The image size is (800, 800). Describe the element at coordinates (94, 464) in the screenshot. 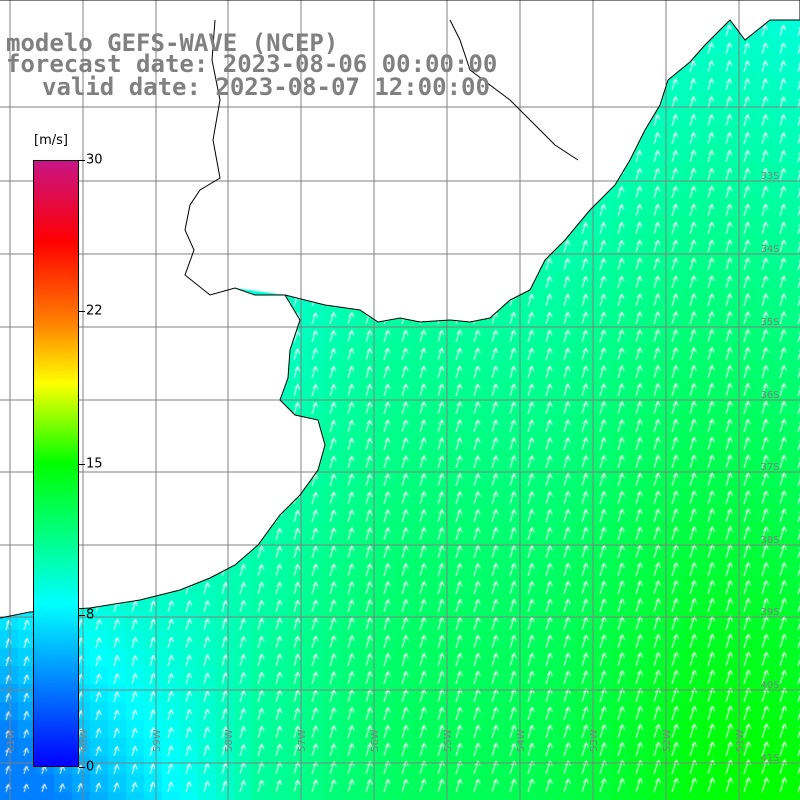

I see `colorbar-tick-15: 15` at that location.